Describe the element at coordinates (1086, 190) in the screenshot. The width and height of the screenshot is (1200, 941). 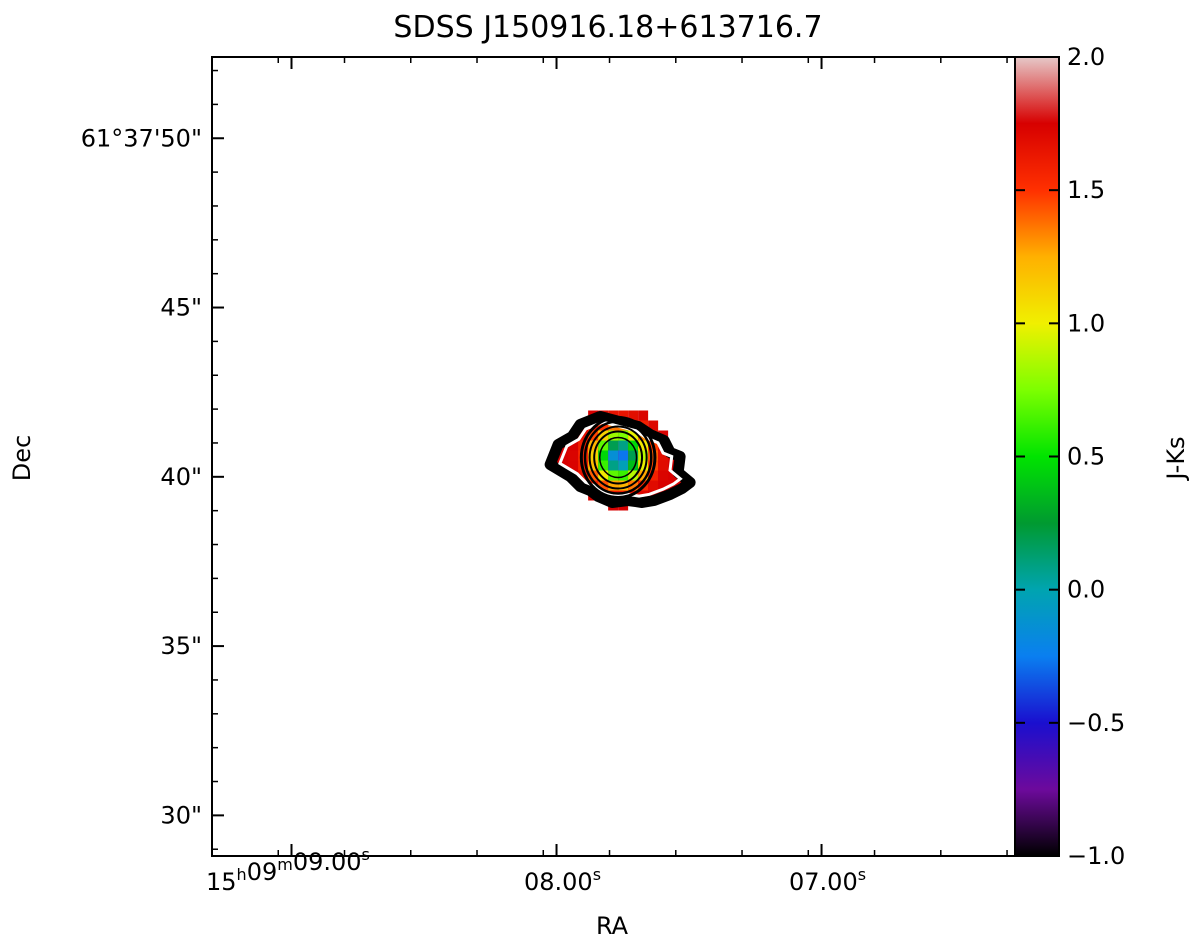
I see `colorbar-tick-label: 1.5` at that location.